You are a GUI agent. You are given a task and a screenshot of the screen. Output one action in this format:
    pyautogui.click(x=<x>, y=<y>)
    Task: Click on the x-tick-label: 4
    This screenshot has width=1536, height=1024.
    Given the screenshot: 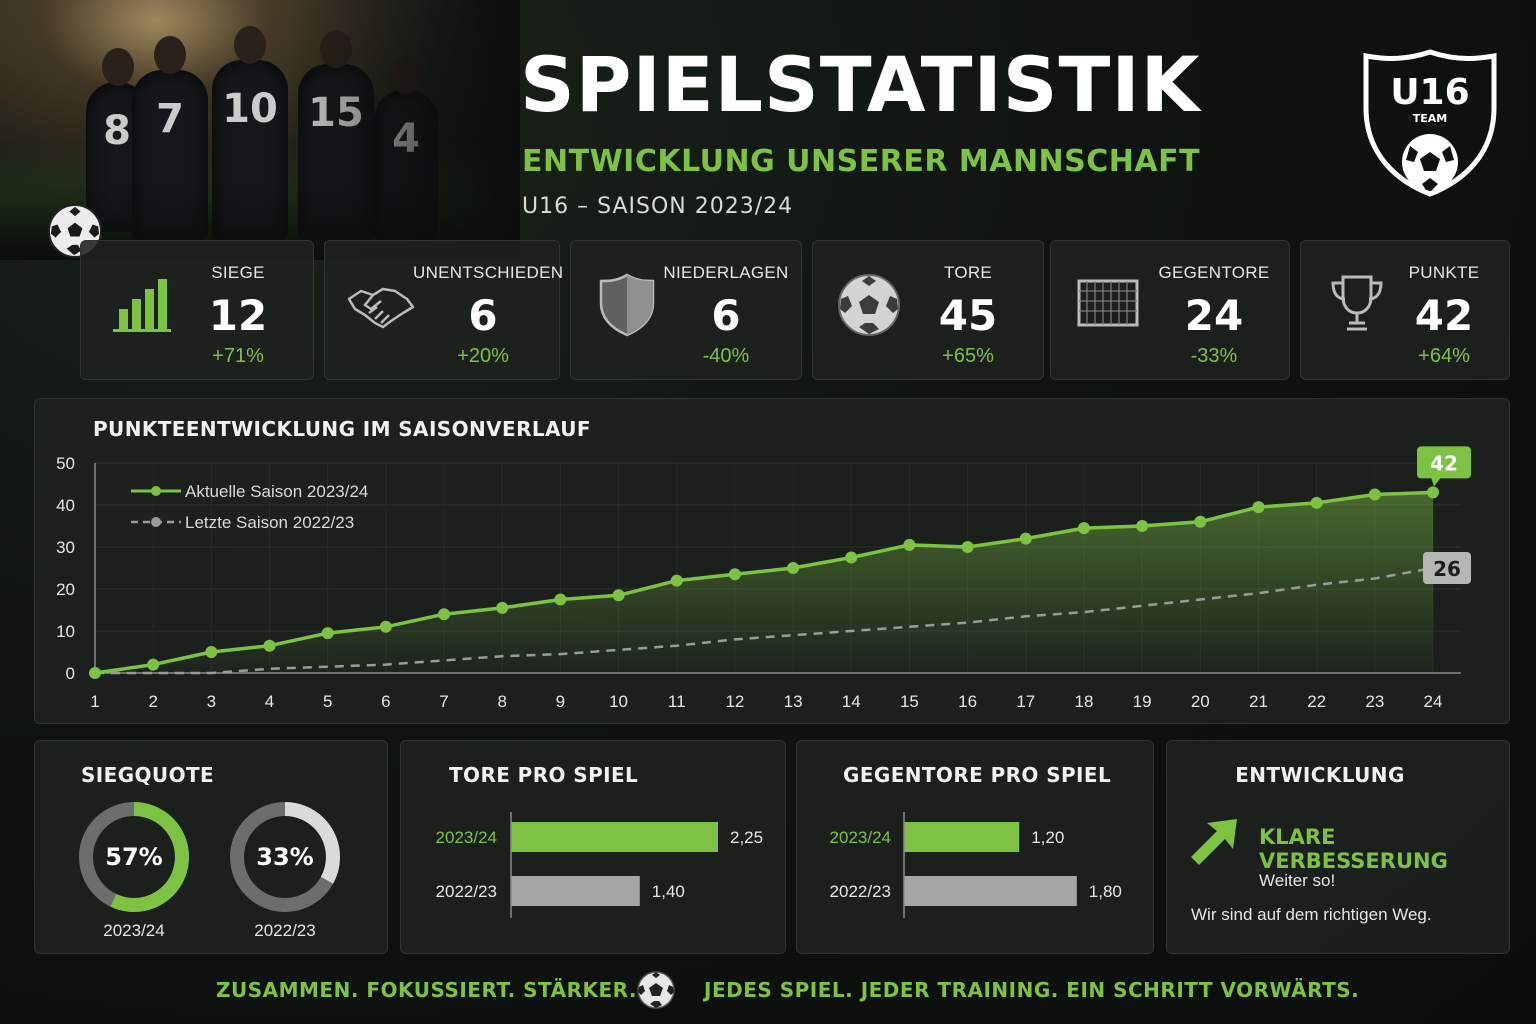 What is the action you would take?
    pyautogui.click(x=269, y=701)
    